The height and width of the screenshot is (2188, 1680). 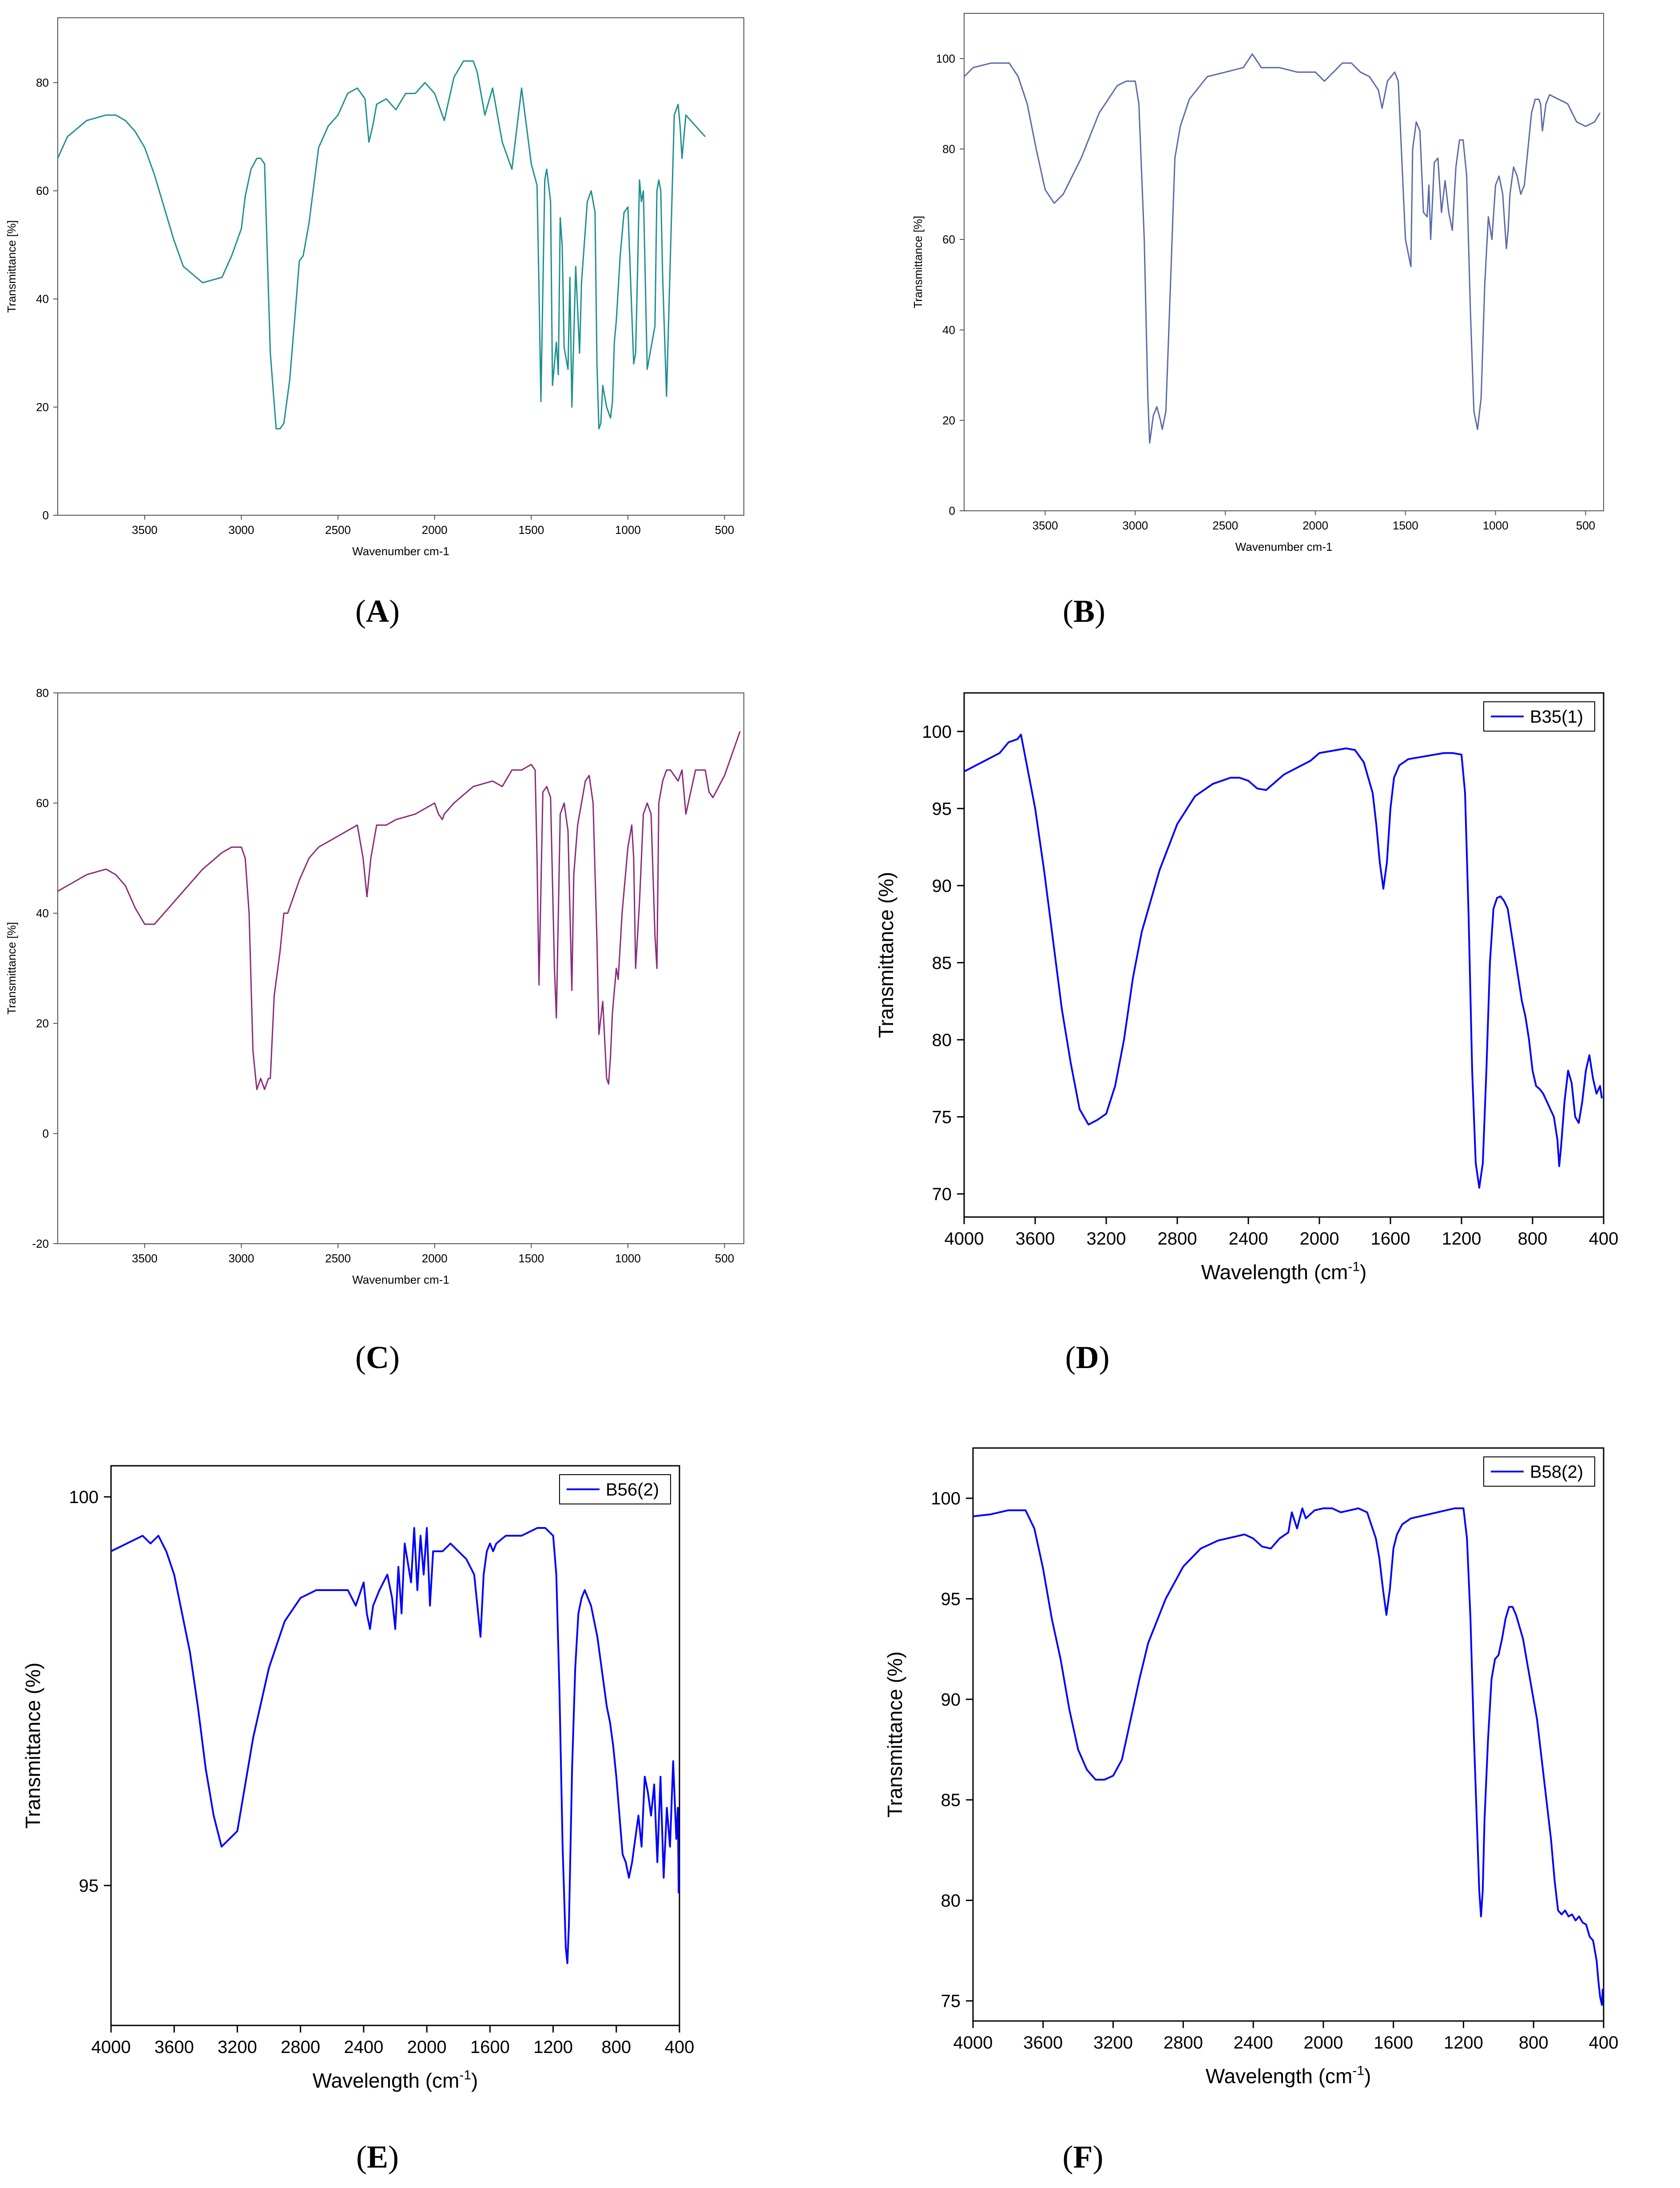 I want to click on panel-label-d: (D), so click(x=1088, y=1357).